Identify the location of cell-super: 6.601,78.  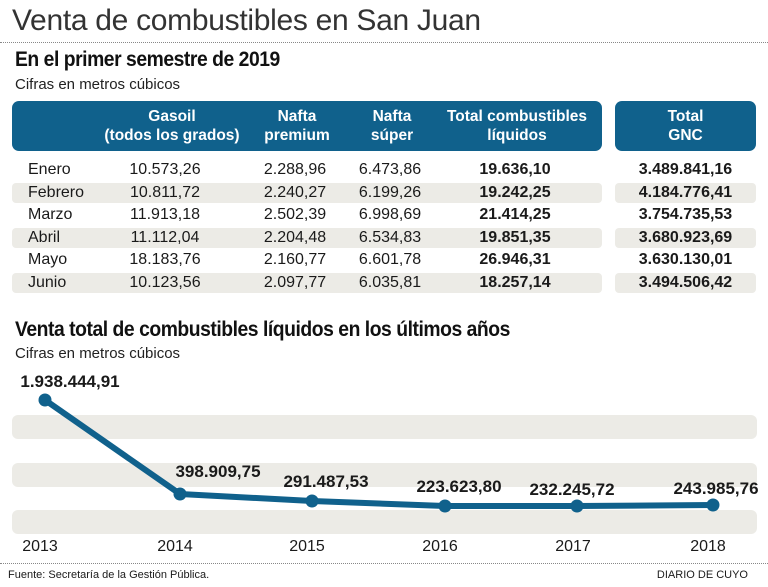
(390, 259).